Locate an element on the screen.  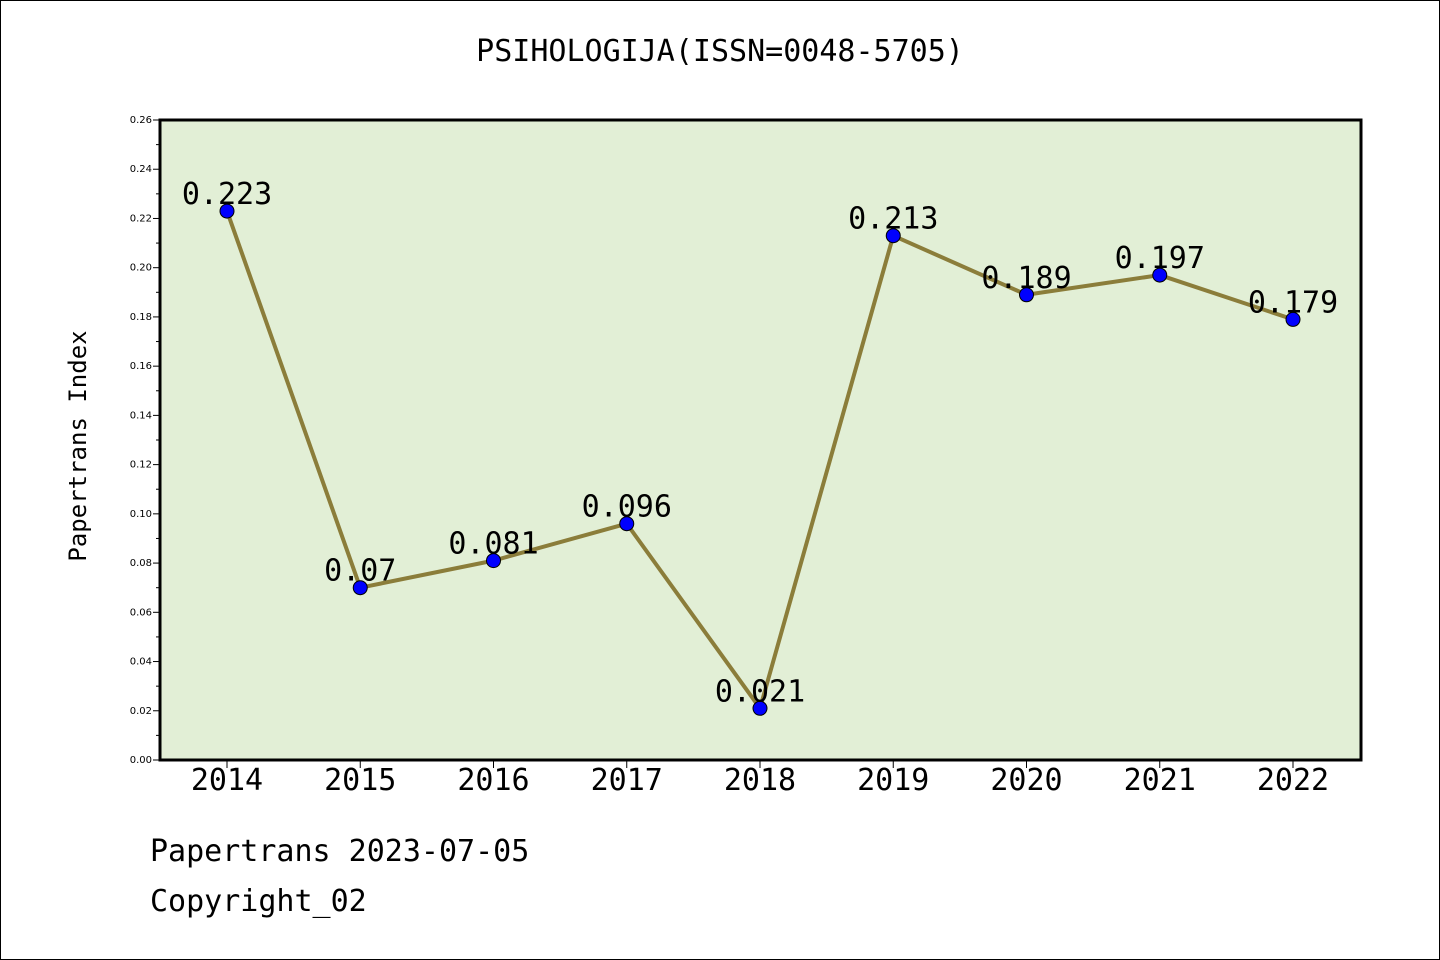
data-label: 0.223 is located at coordinates (227, 194).